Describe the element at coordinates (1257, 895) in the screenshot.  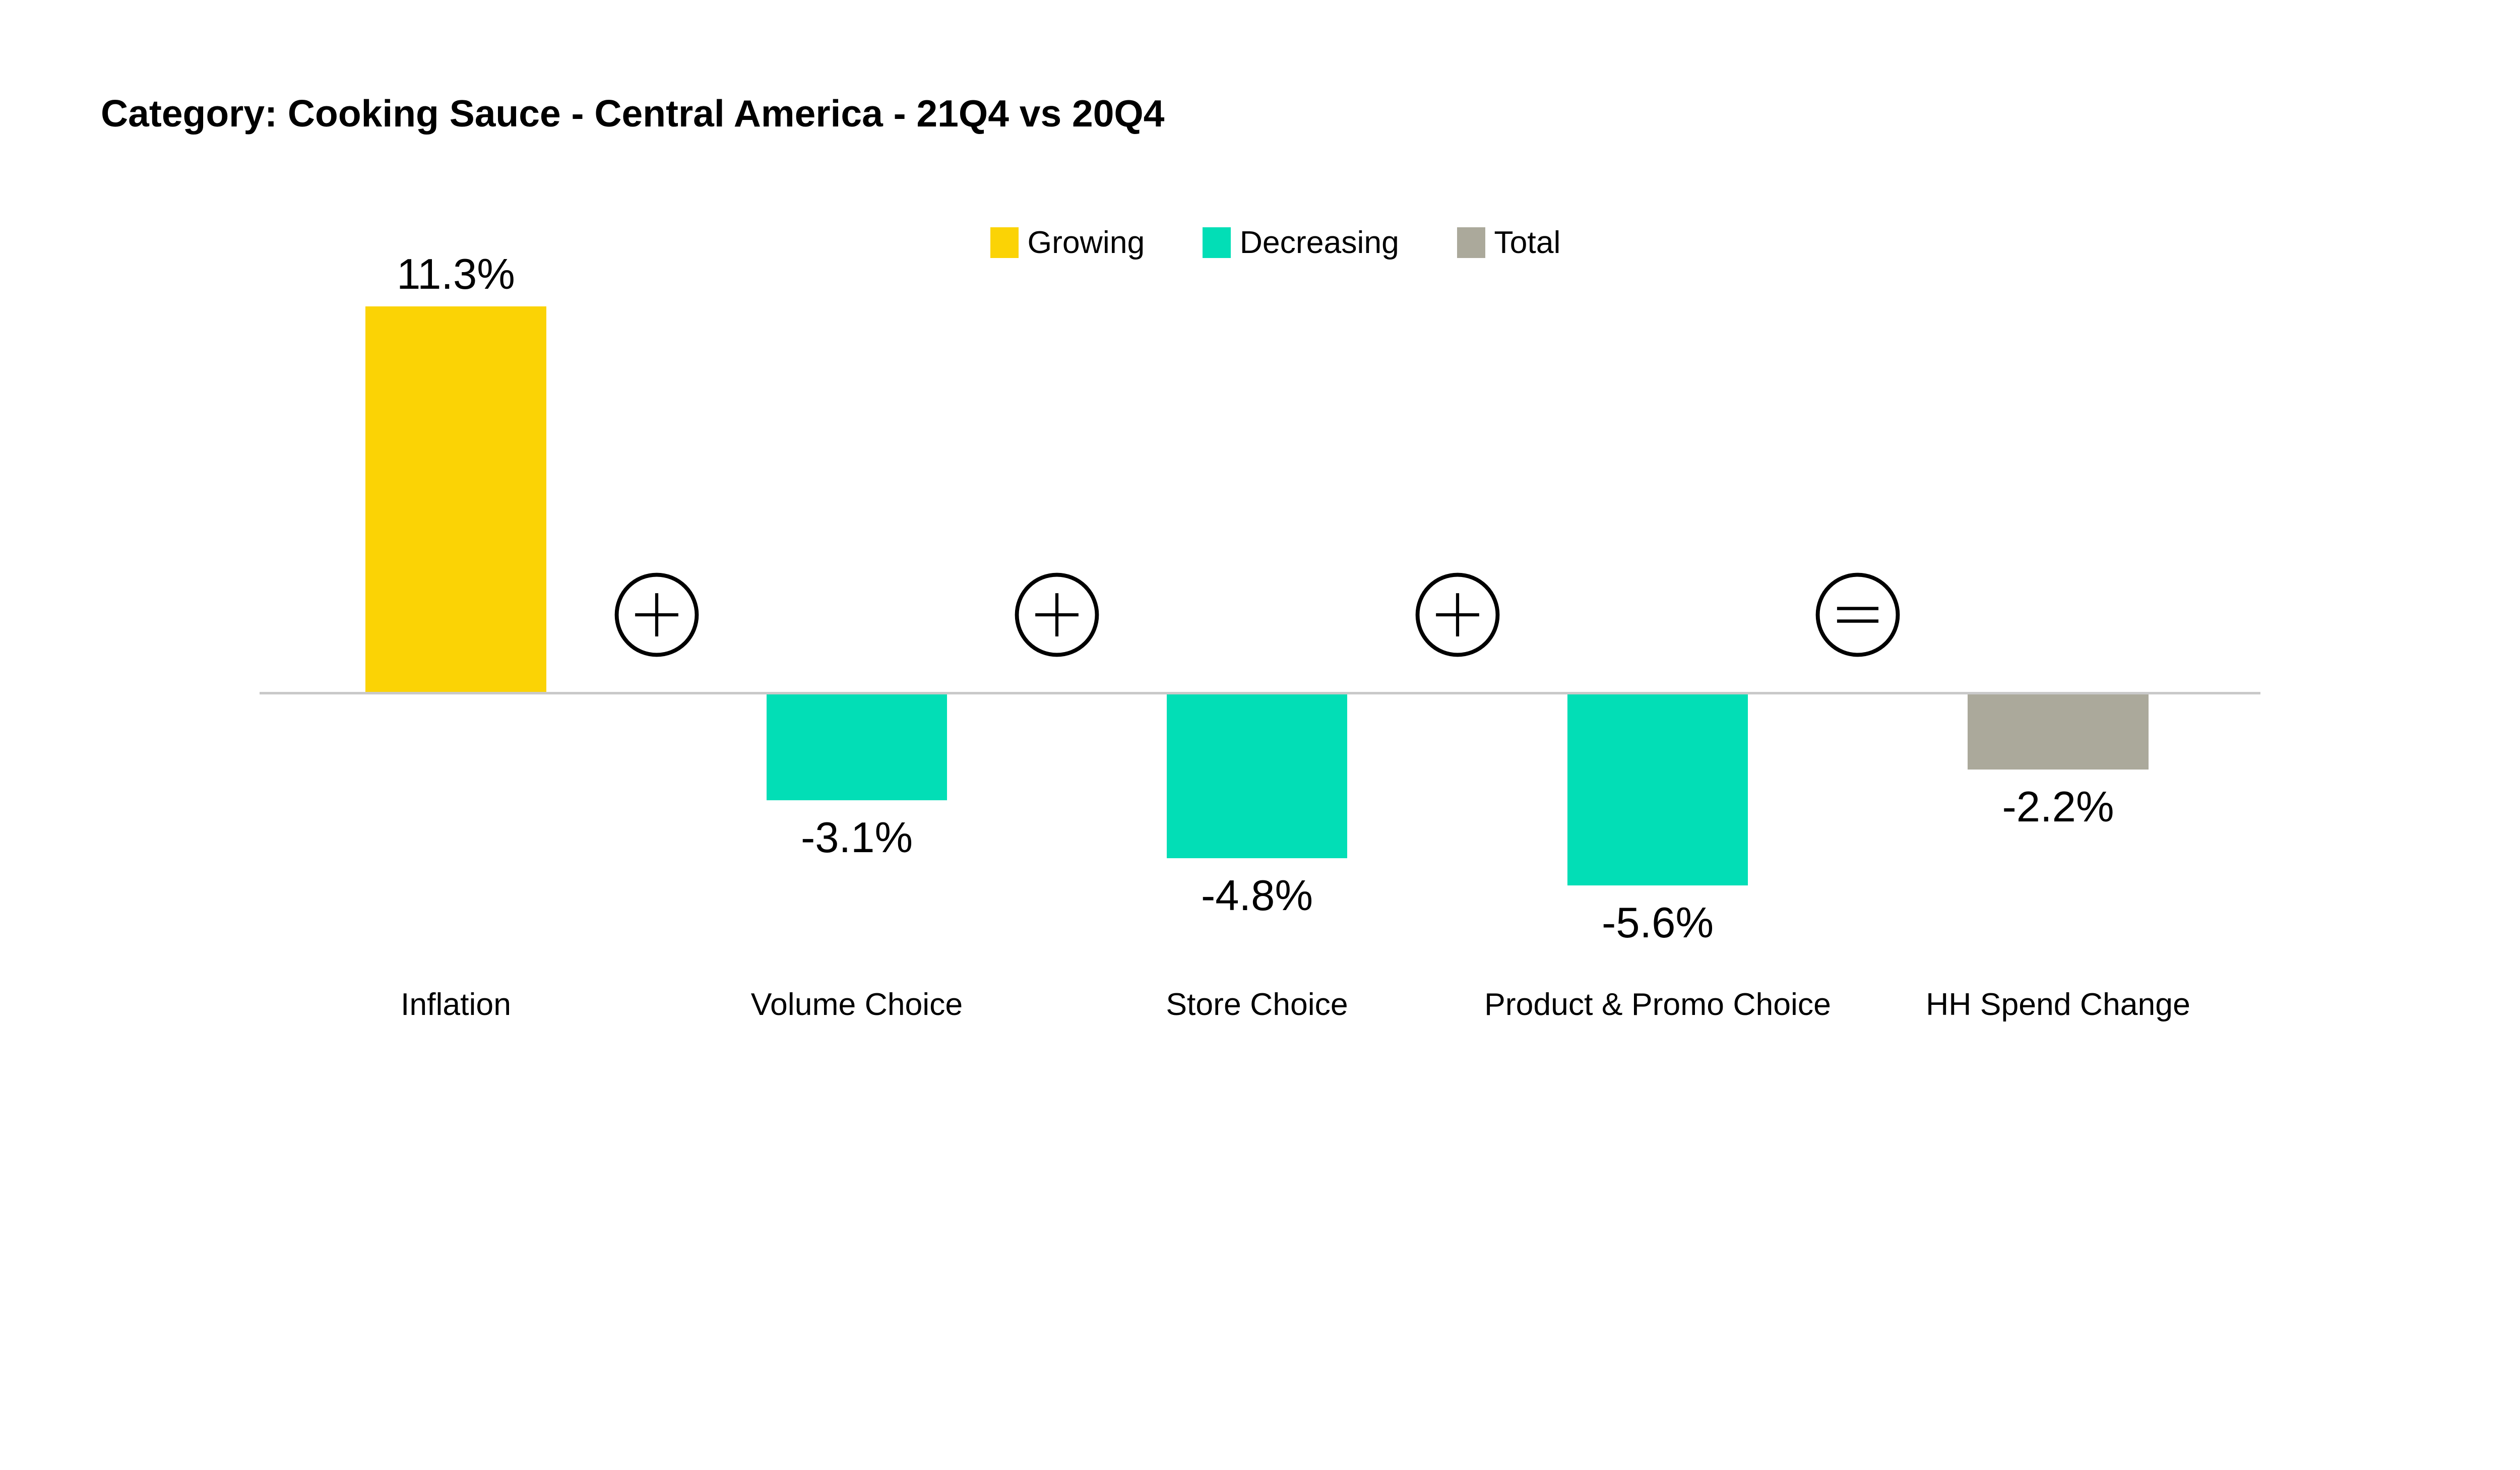
I see `value-label-store-choice: -4.8%` at that location.